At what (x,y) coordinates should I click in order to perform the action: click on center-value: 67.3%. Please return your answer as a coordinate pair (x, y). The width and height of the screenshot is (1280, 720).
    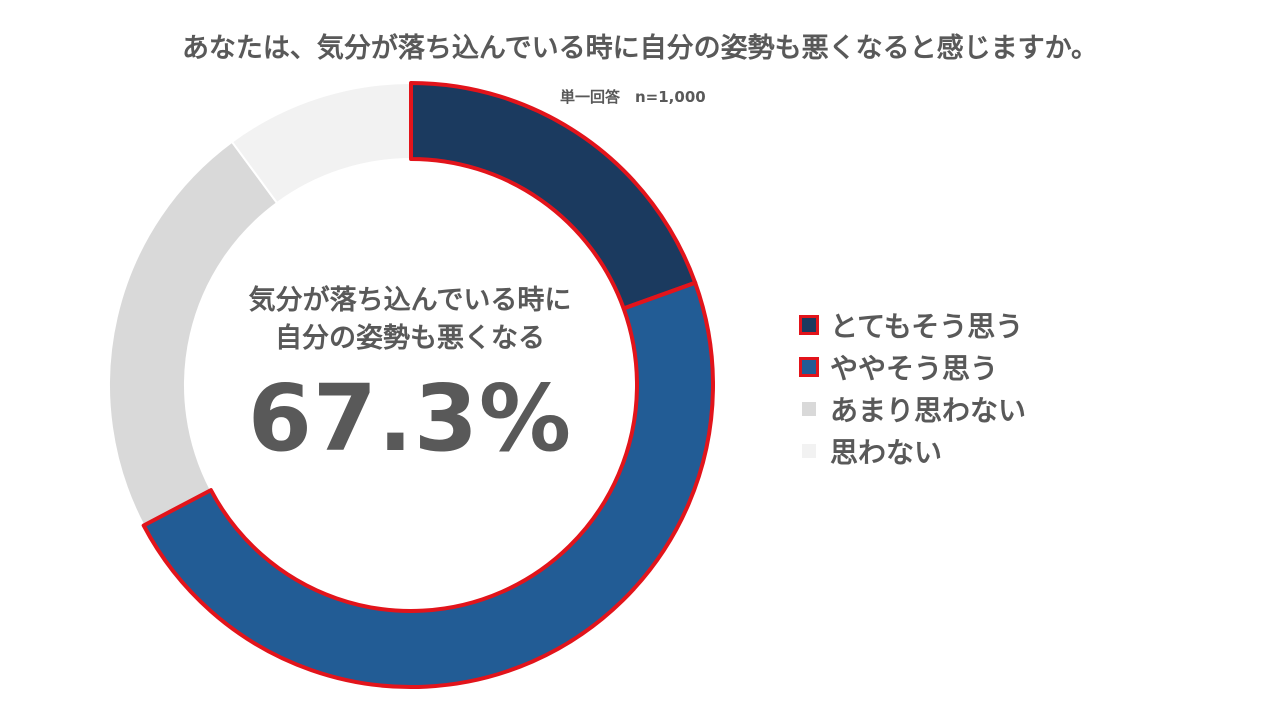
    Looking at the image, I should click on (410, 418).